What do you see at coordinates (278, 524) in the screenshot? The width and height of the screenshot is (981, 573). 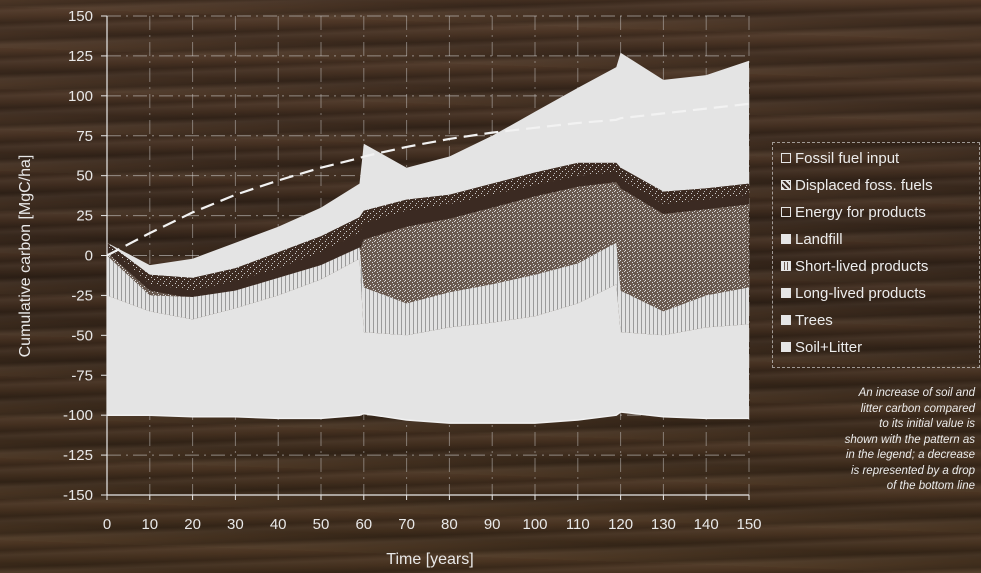 I see `x-tick-label: 40` at bounding box center [278, 524].